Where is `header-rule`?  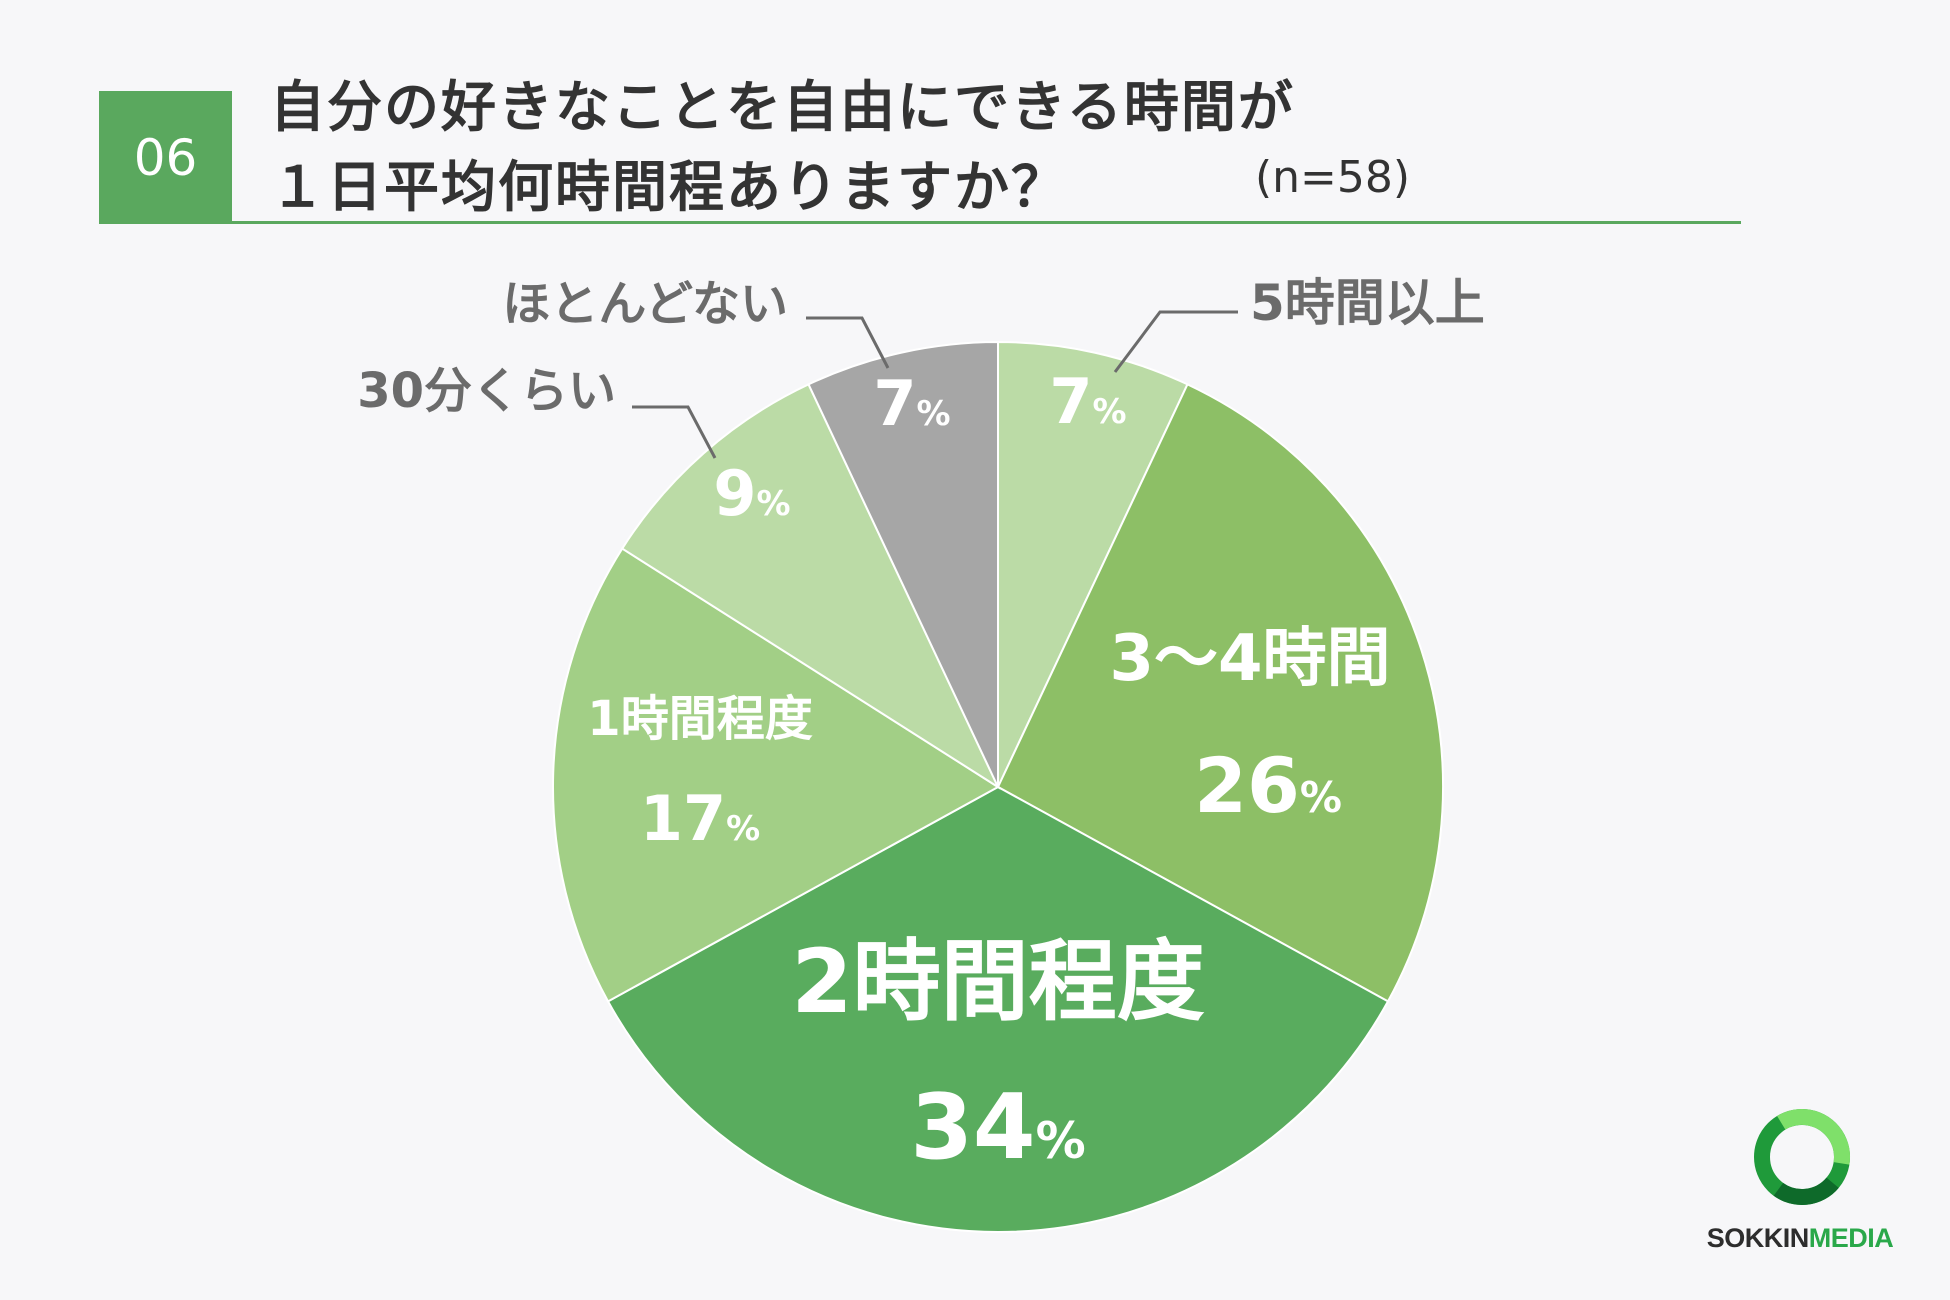 header-rule is located at coordinates (920, 222).